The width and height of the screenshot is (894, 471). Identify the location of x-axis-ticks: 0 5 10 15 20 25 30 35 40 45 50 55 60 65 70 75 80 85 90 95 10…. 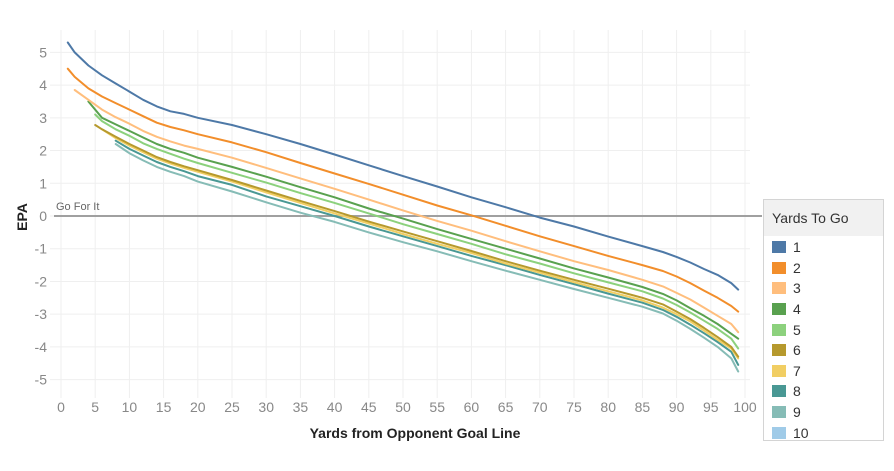
(407, 407).